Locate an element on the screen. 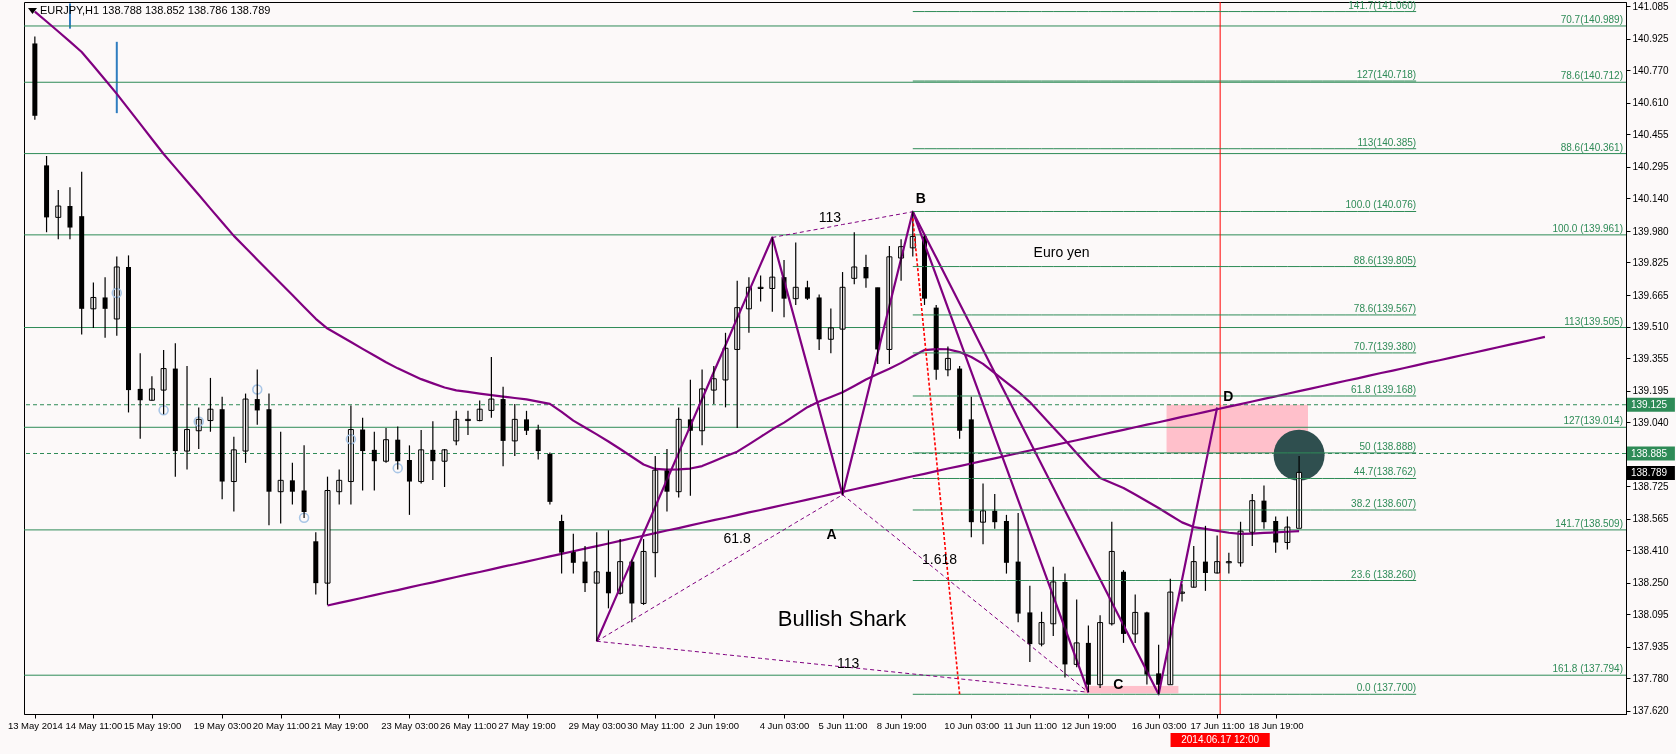 Image resolution: width=1676 pixels, height=754 pixels. y-tick-label: 139.040 is located at coordinates (1651, 422).